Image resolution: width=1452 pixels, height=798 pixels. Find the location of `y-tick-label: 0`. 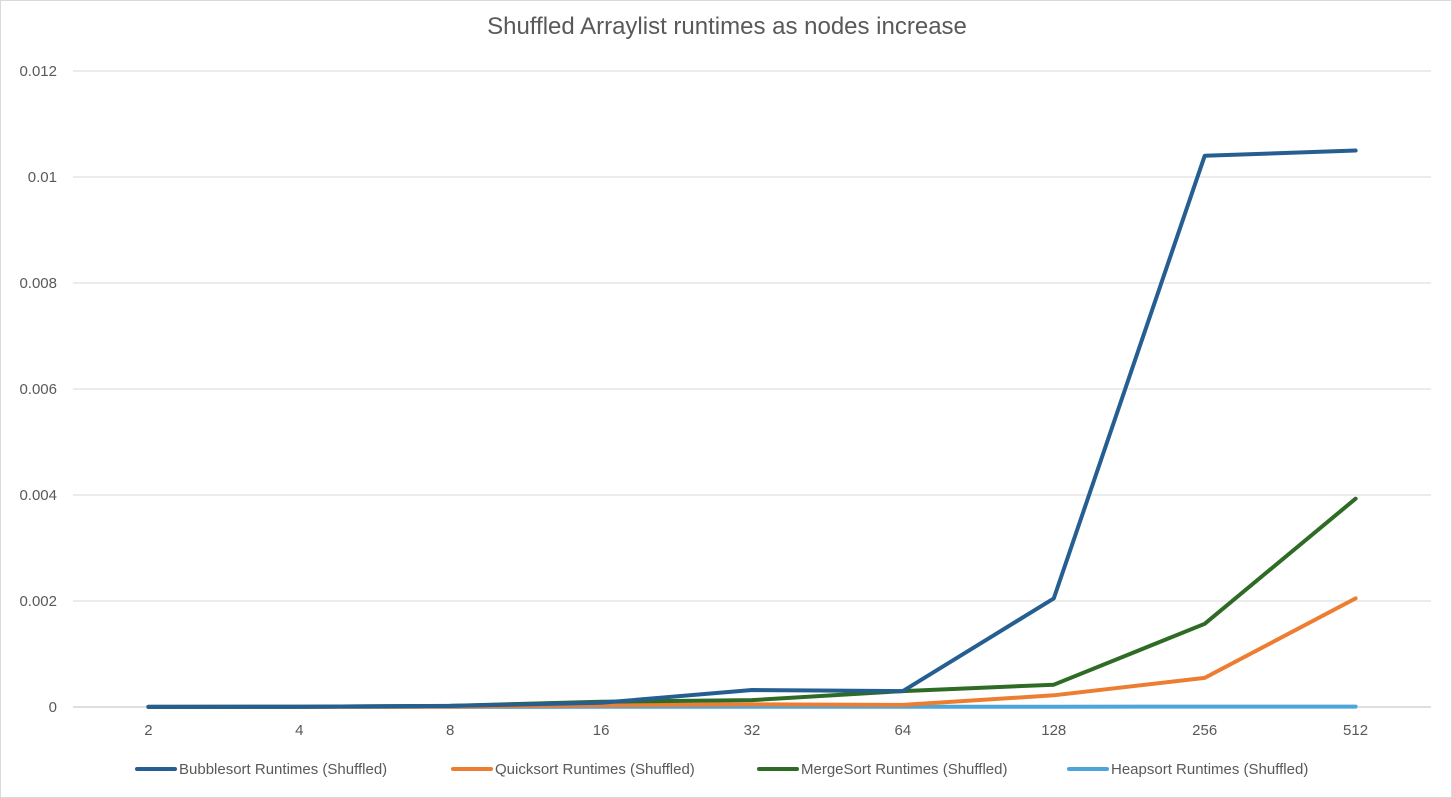

y-tick-label: 0 is located at coordinates (53, 707).